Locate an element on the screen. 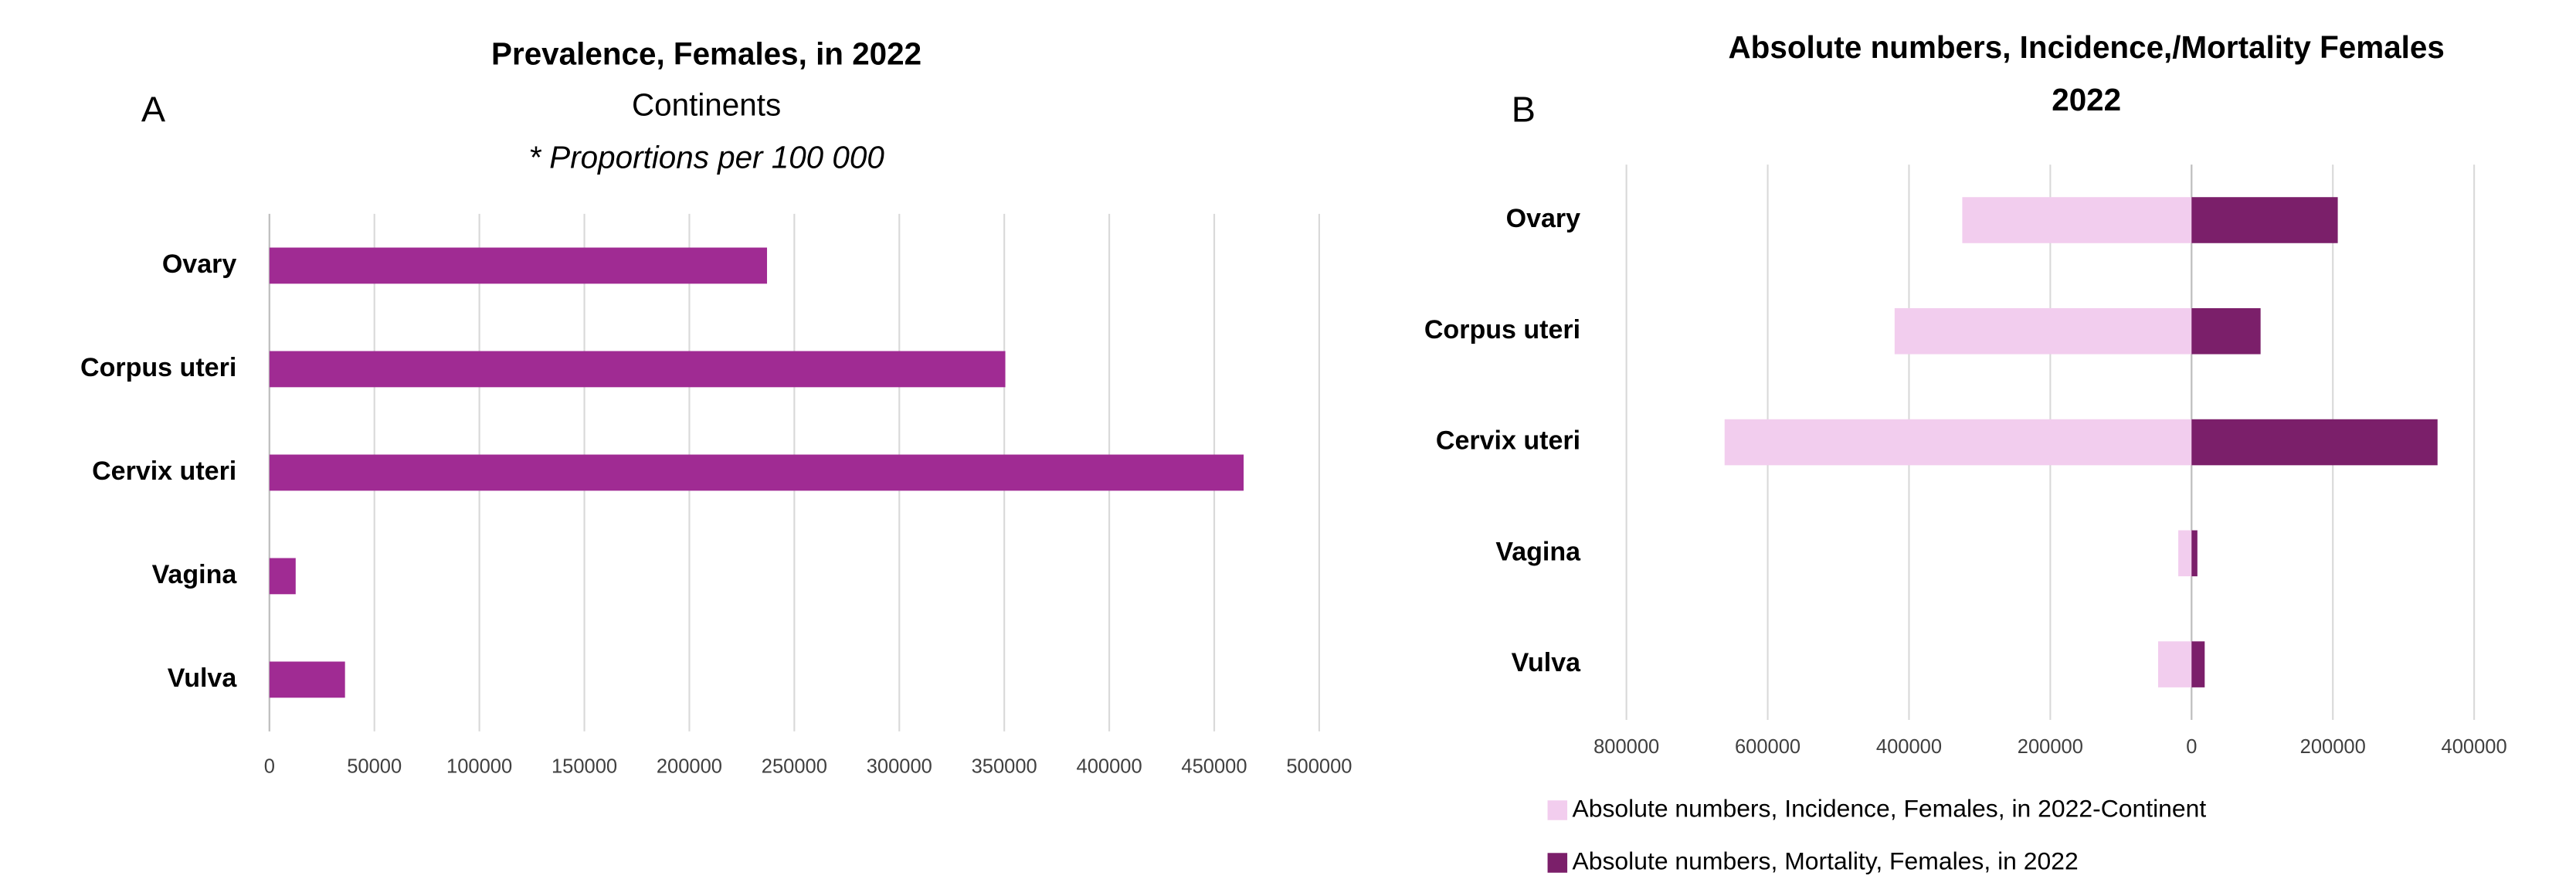 This screenshot has width=2576, height=896. x-tick-label: 800000 is located at coordinates (1626, 747).